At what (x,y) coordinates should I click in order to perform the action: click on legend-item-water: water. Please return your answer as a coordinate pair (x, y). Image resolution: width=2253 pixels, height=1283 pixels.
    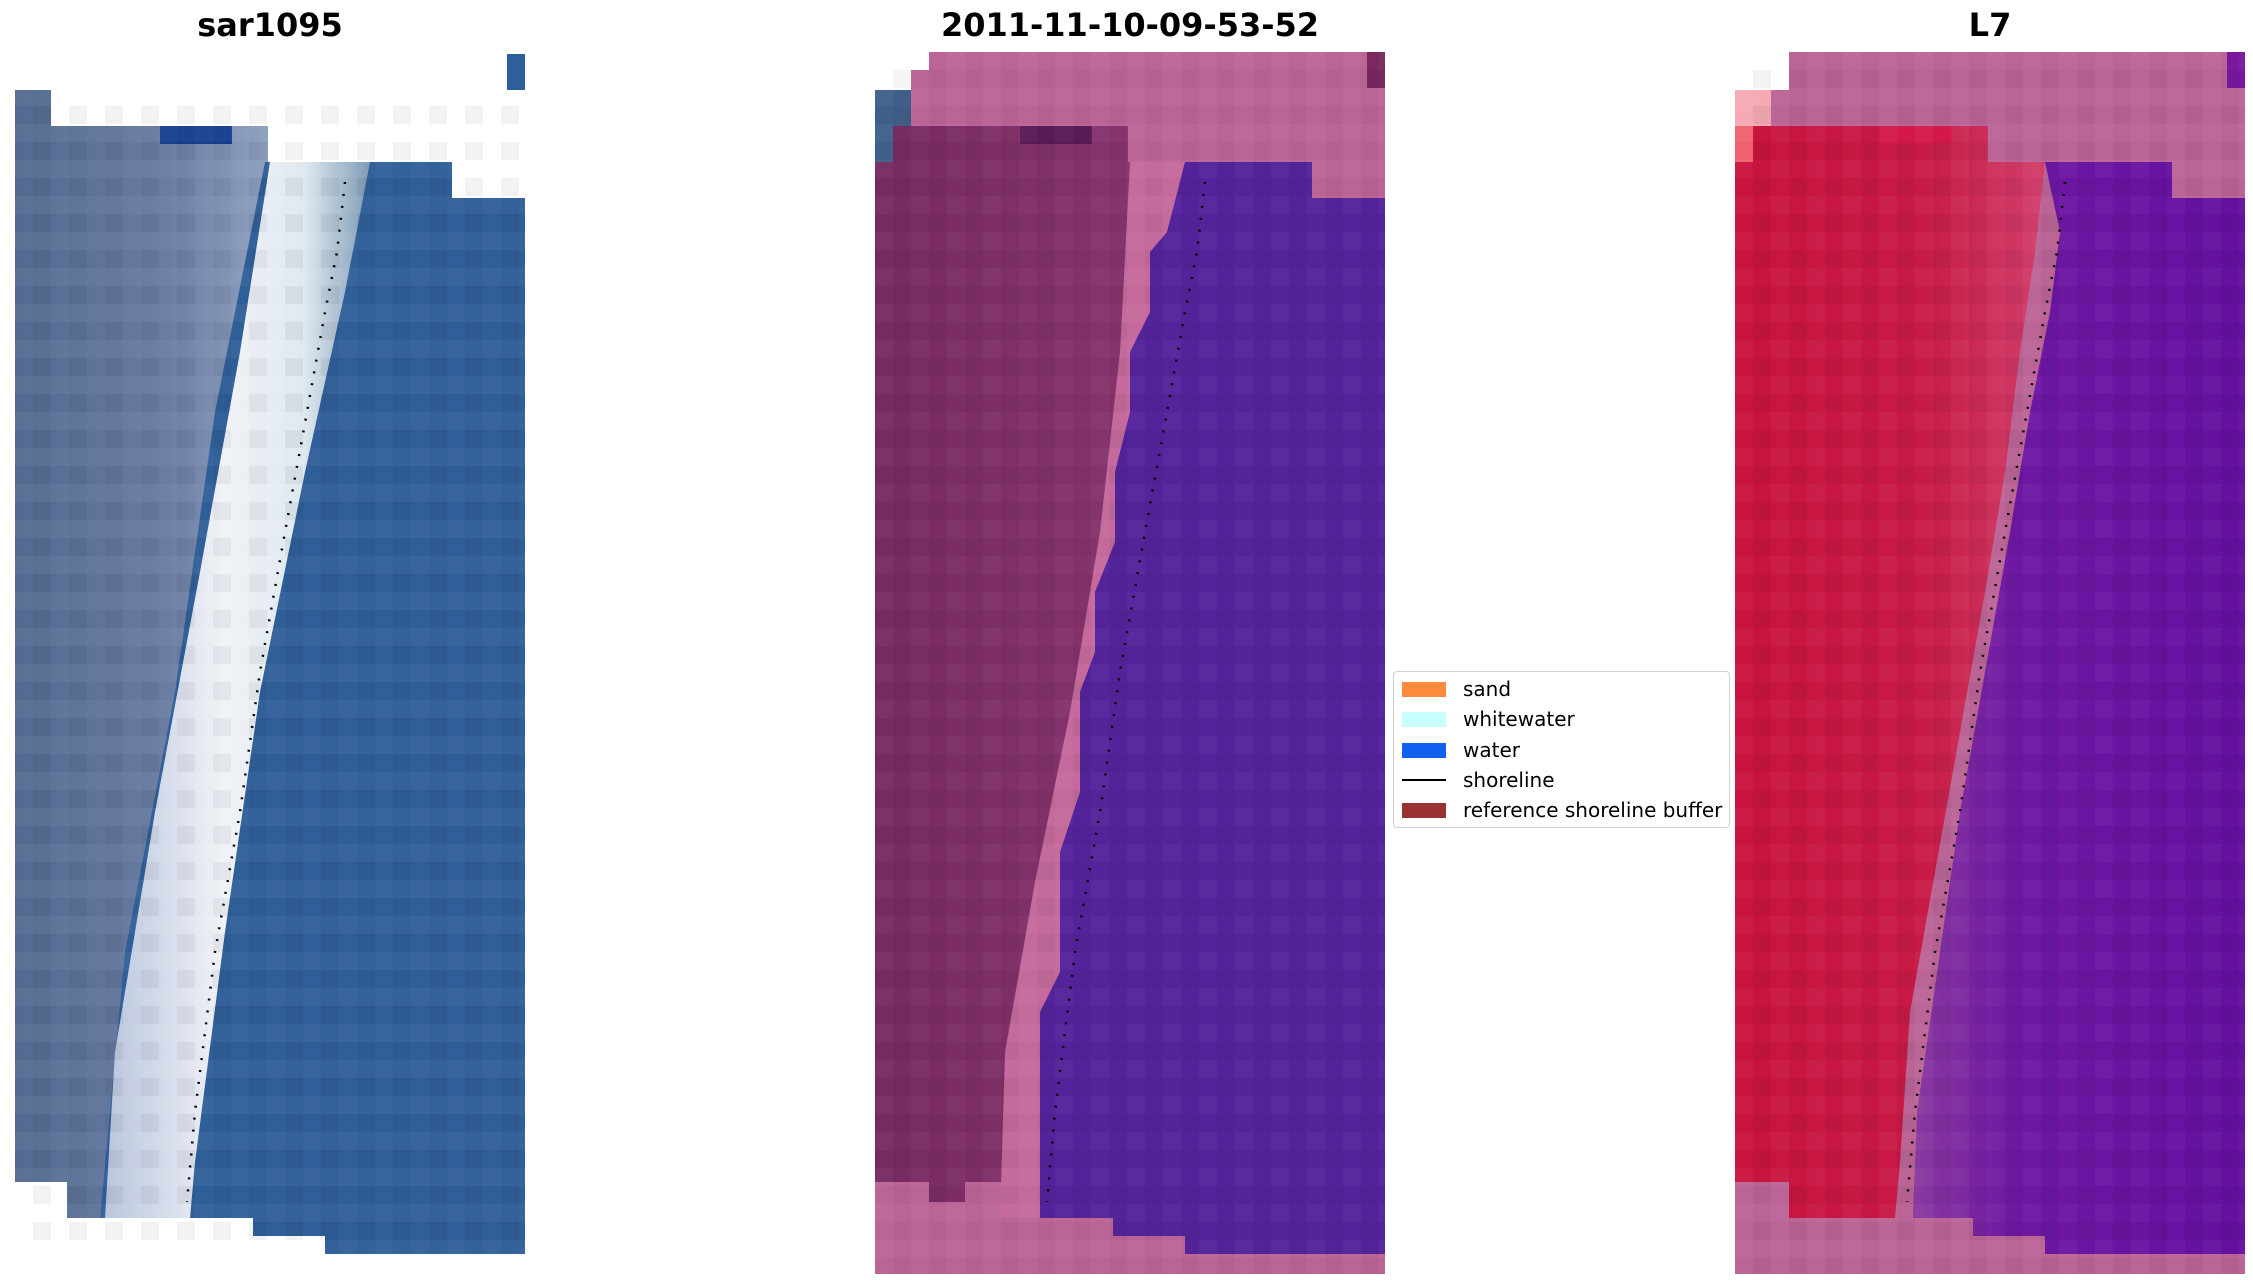
    Looking at the image, I should click on (1461, 750).